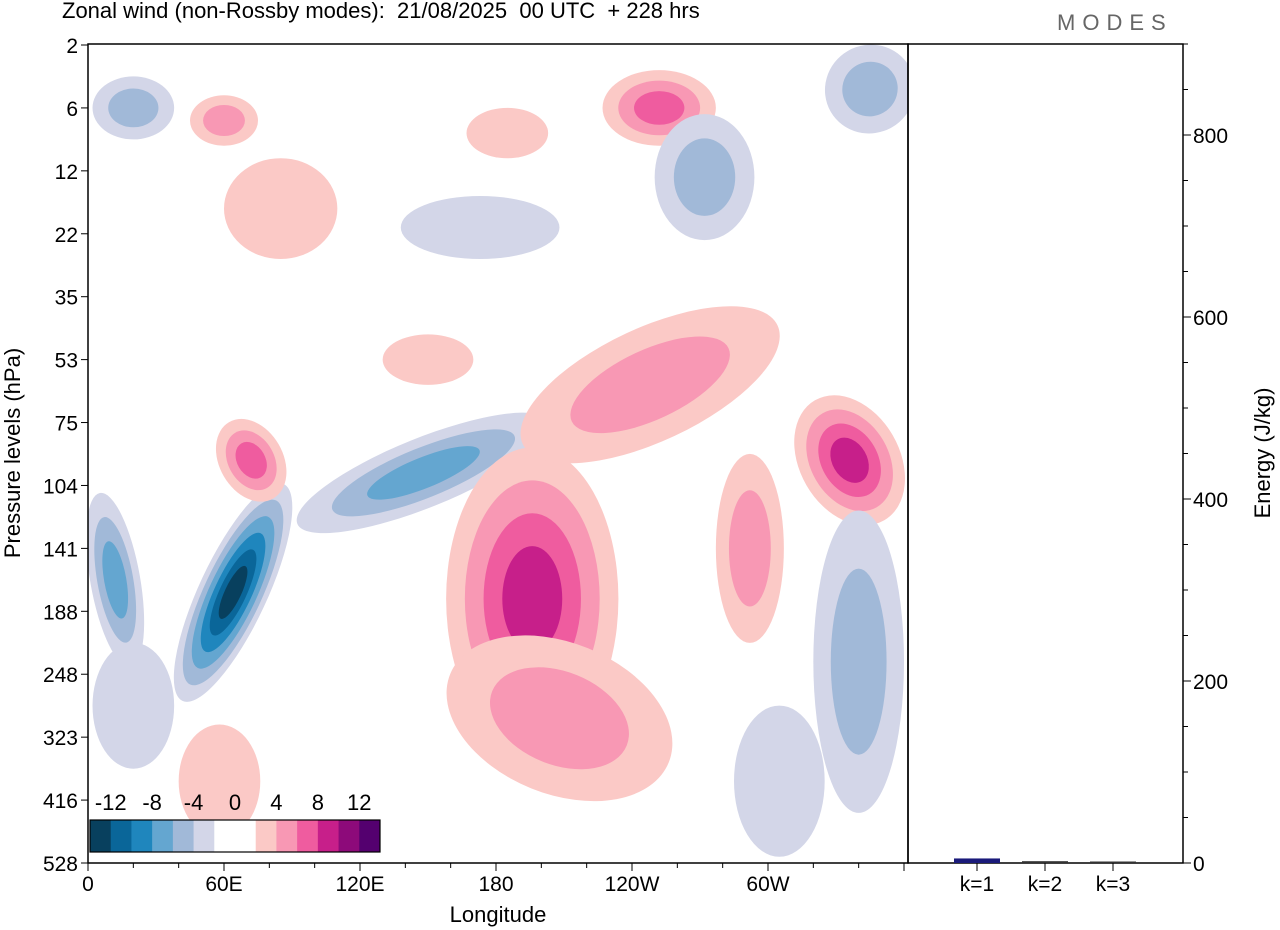  I want to click on k-label: k=2, so click(1045, 884).